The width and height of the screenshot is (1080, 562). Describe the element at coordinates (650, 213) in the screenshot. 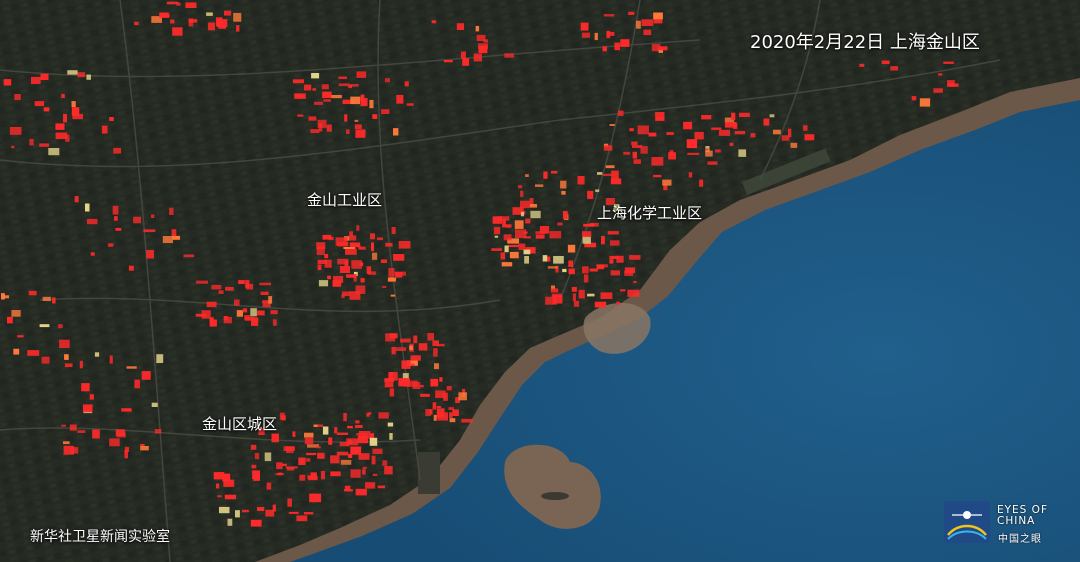

I see `place-label-chemical-park: 上海化学工业区` at that location.